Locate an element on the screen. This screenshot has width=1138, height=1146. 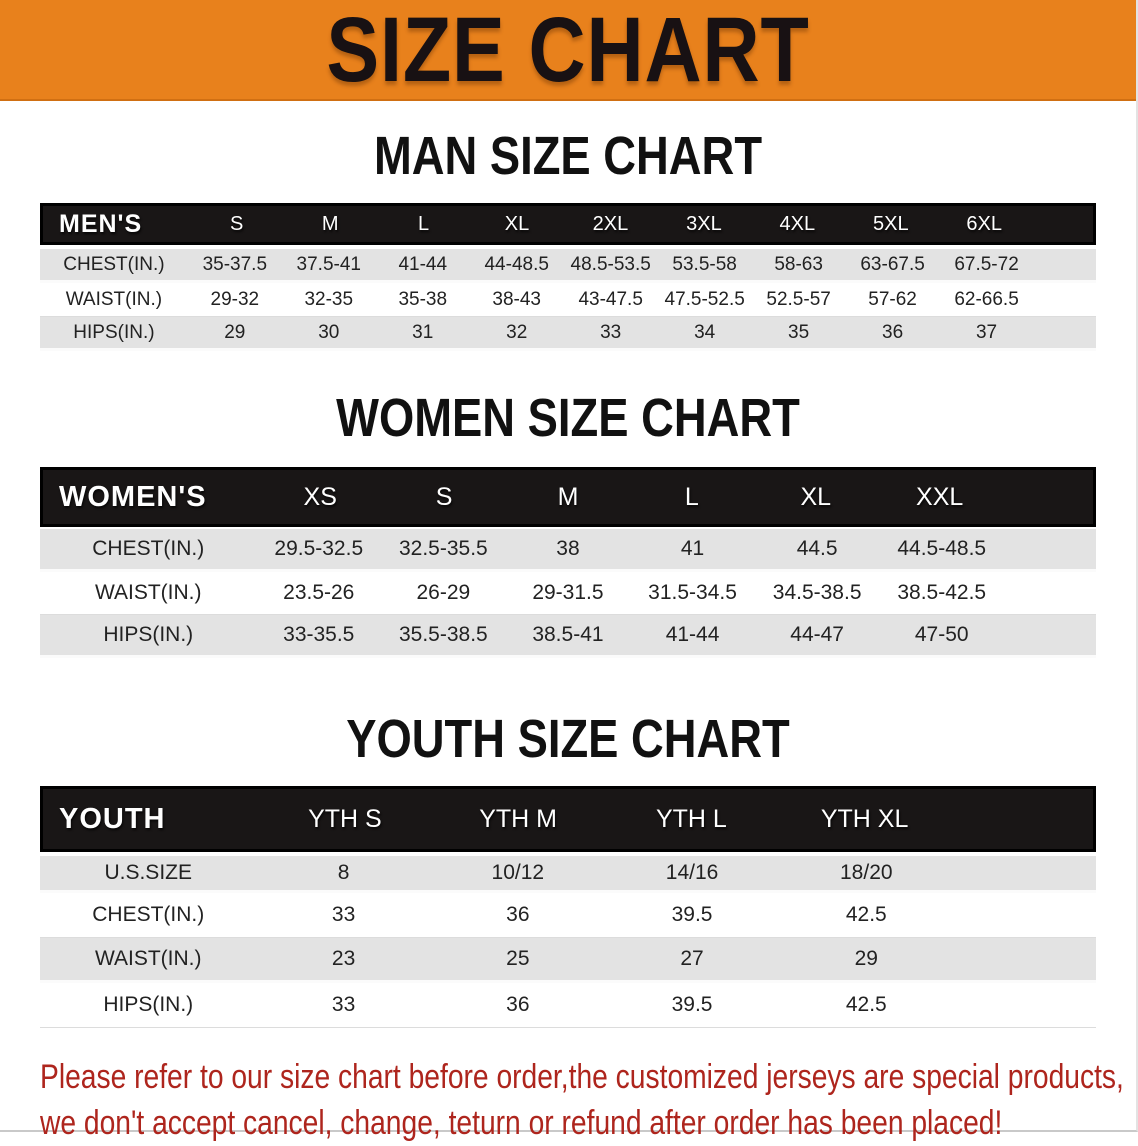
table-row: HIPS(IN.) 33 36 39.5 42.5 is located at coordinates (568, 1005).